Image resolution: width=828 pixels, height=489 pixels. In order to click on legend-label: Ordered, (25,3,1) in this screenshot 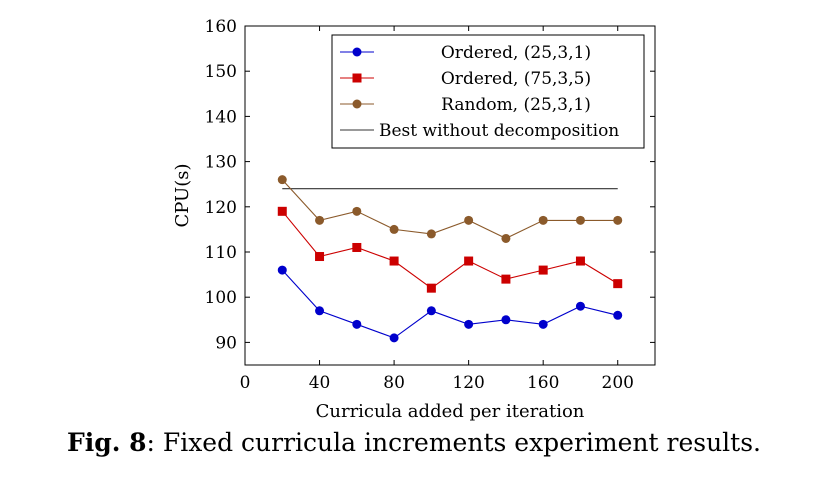, I will do `click(516, 53)`.